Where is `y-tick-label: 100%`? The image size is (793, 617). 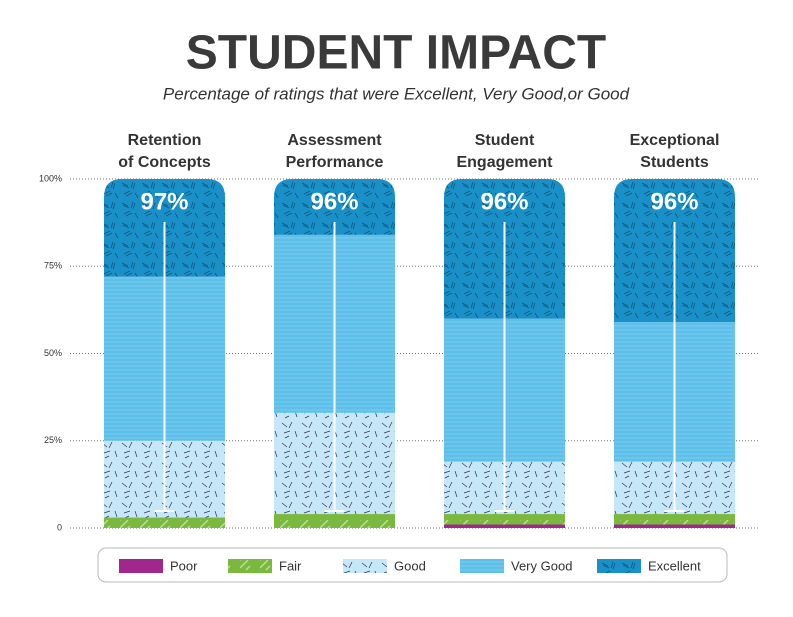 y-tick-label: 100% is located at coordinates (50, 178).